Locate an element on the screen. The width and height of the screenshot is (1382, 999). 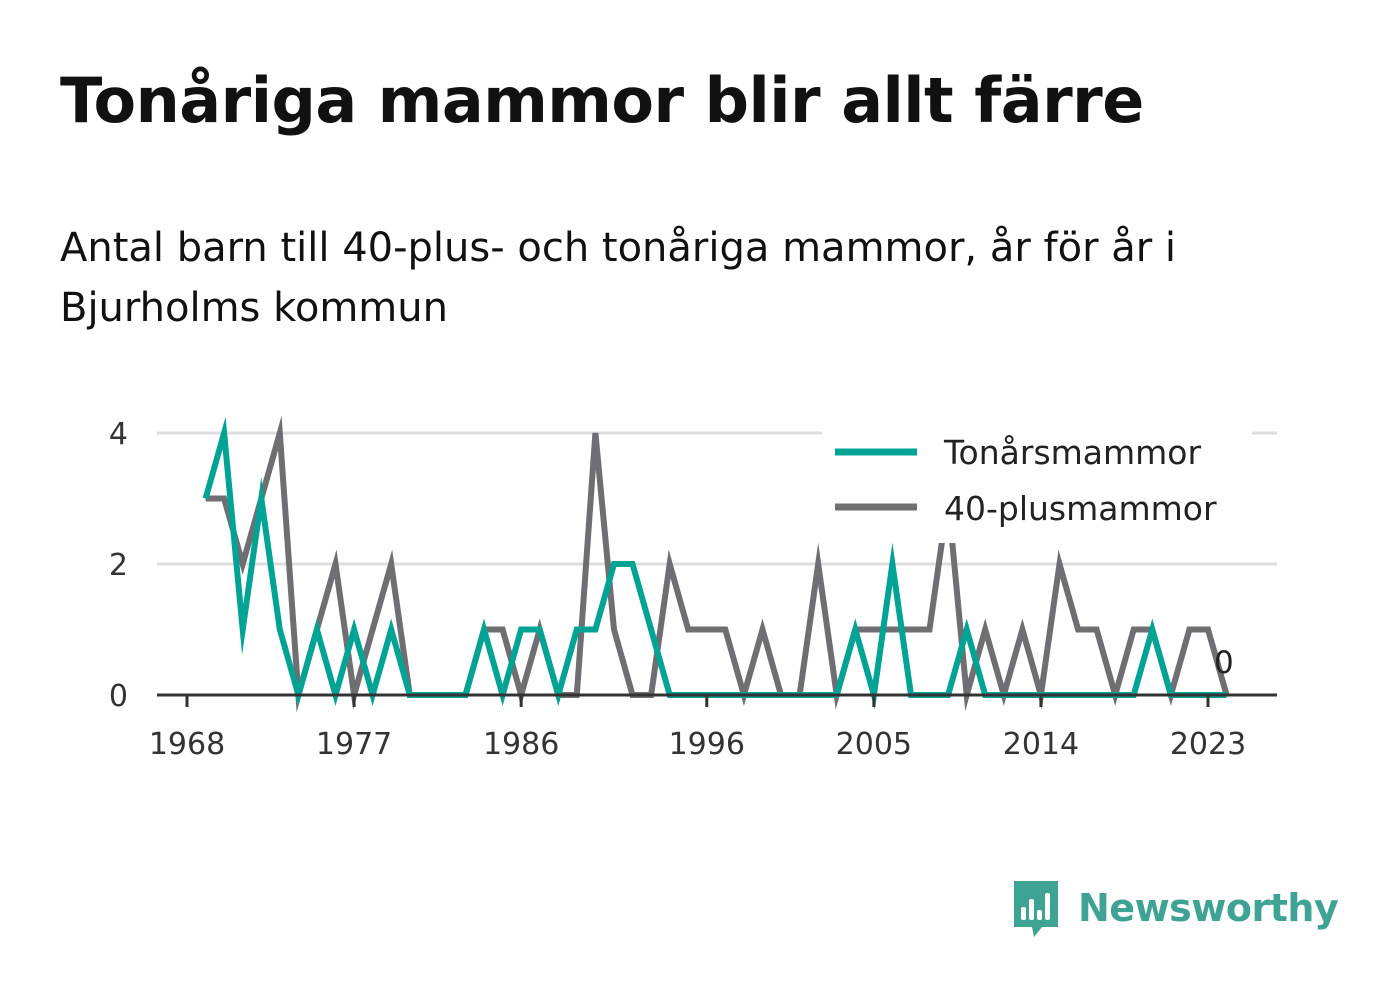
y-tick-label: 0 is located at coordinates (118, 696).